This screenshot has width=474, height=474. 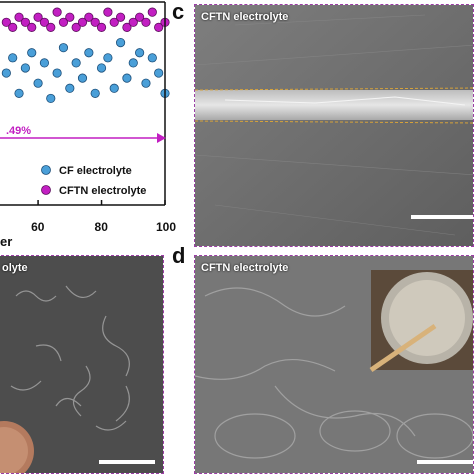 What do you see at coordinates (46, 170) in the screenshot?
I see `legend-marker-cf` at bounding box center [46, 170].